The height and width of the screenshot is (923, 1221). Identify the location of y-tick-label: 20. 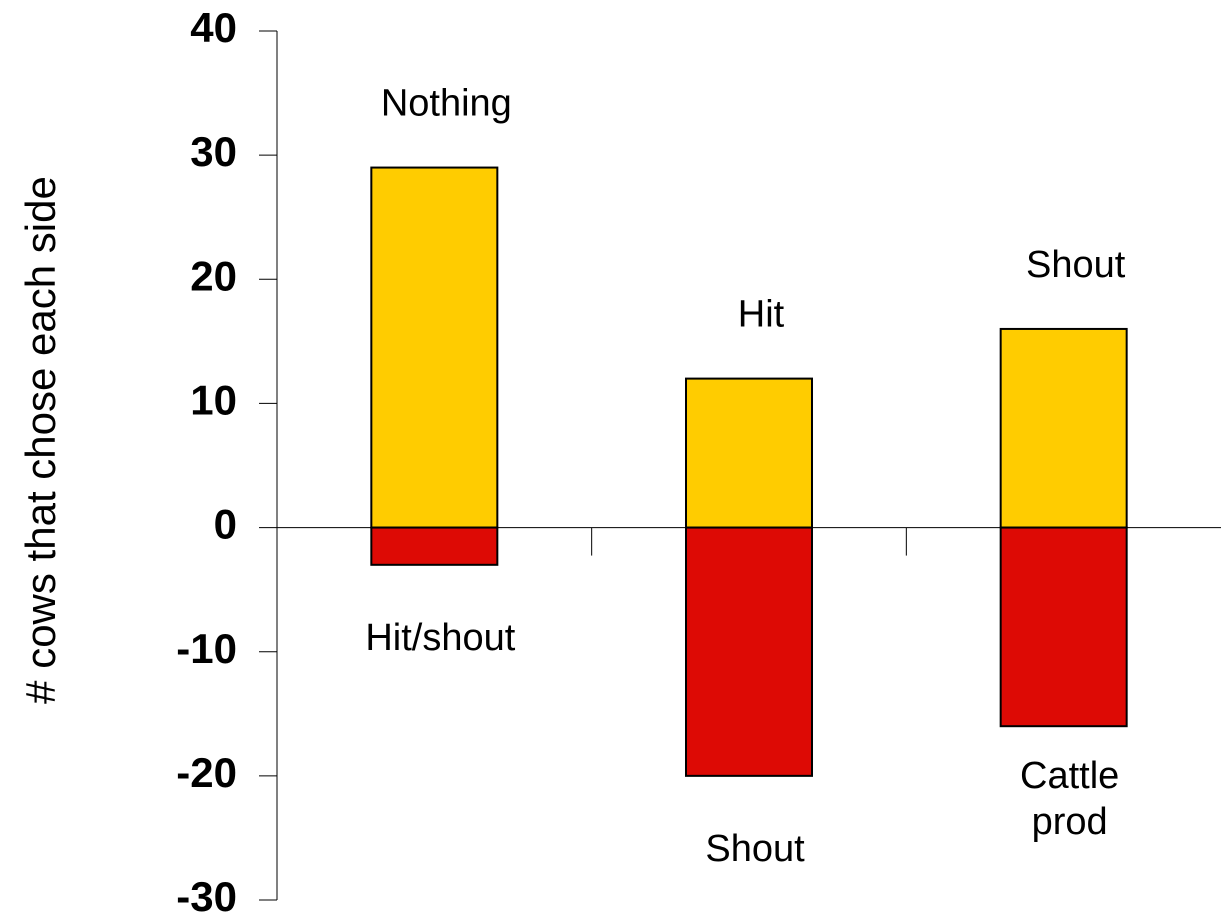
(213, 275).